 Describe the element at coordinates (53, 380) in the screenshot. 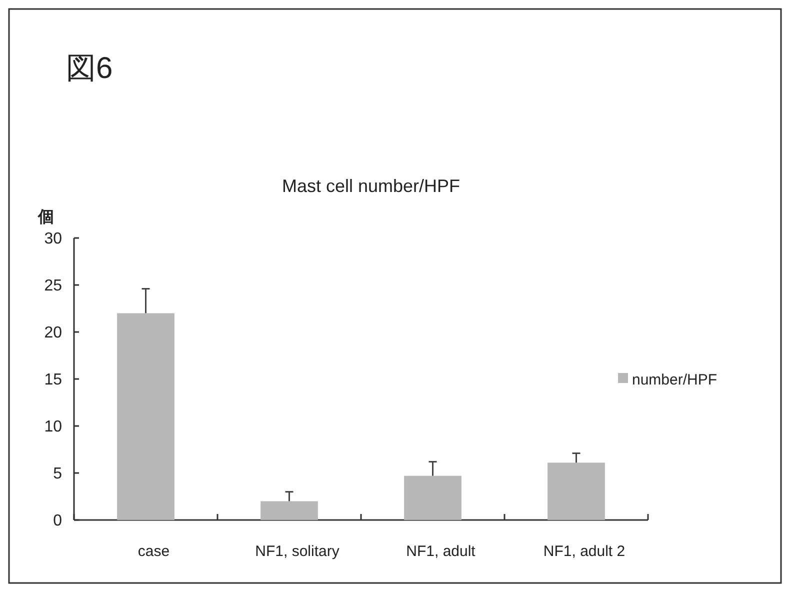

I see `y-tick-label: 15` at that location.